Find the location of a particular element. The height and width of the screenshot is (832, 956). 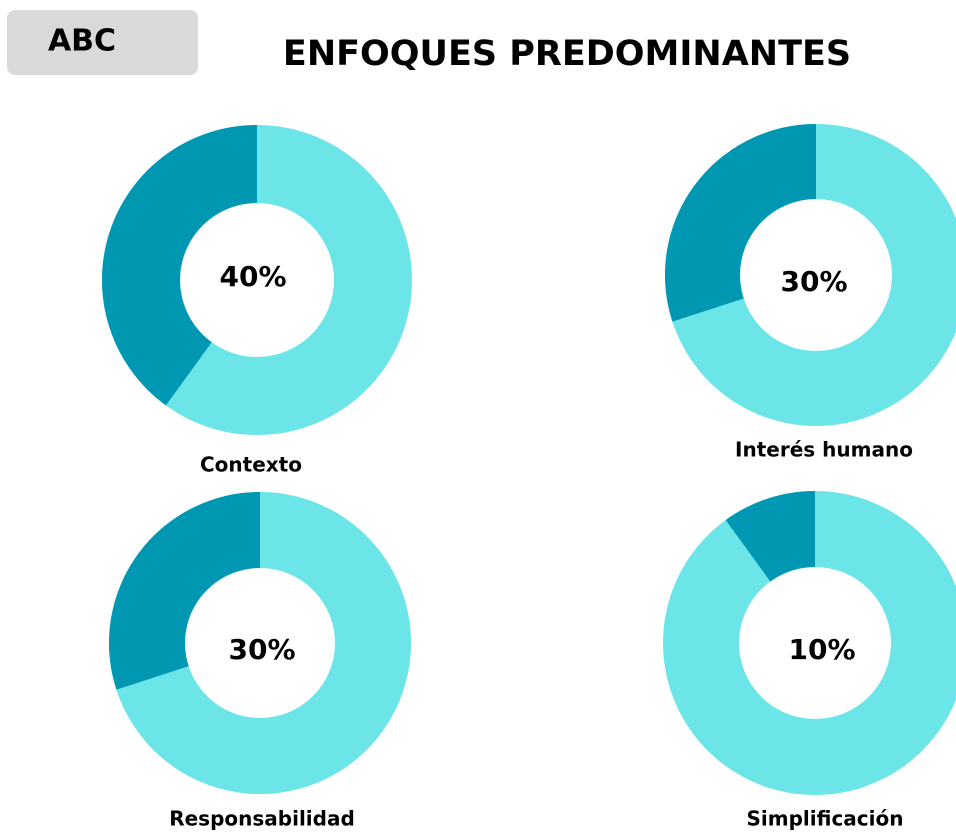

chart-title: Simplificación is located at coordinates (825, 819).